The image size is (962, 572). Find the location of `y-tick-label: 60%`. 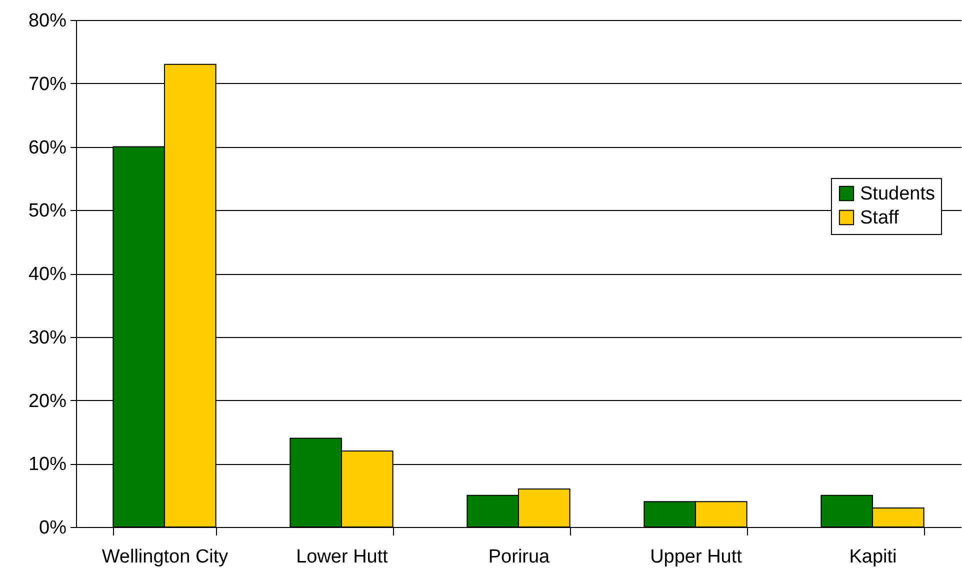

y-tick-label: 60% is located at coordinates (47, 147).